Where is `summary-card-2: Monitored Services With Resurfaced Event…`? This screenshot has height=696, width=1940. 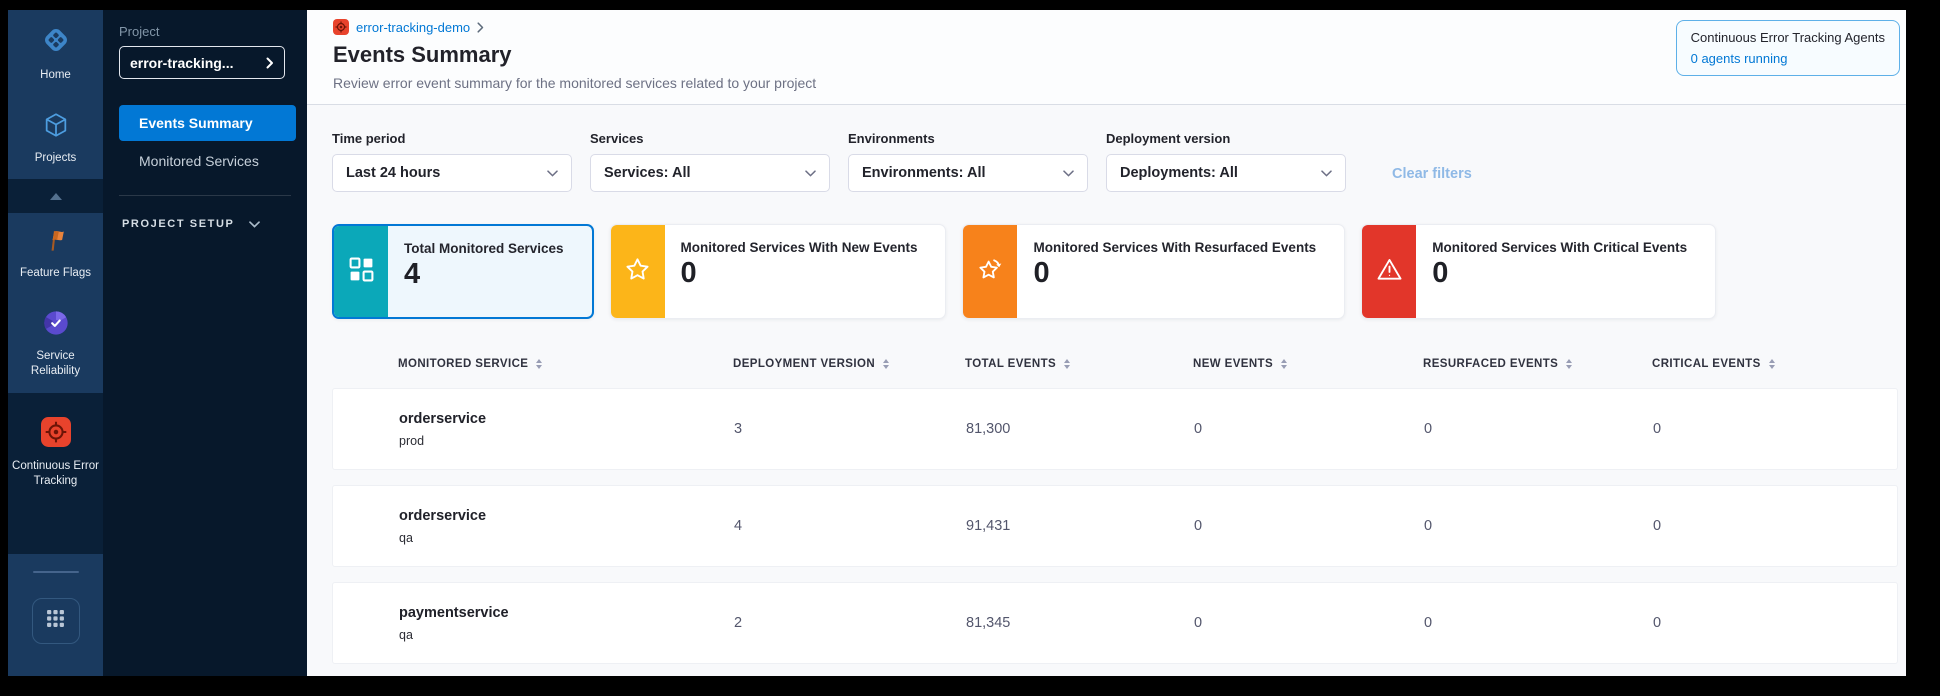
summary-card-2: Monitored Services With Resurfaced Event… is located at coordinates (1154, 271).